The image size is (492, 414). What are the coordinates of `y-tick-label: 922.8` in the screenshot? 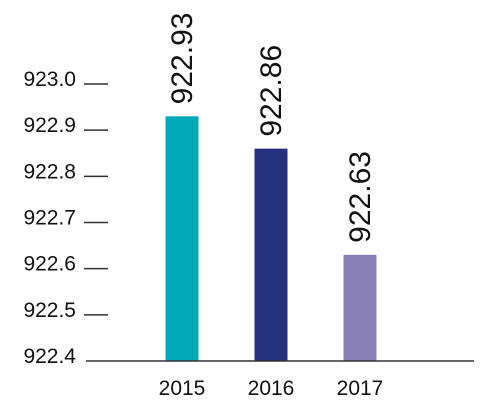 It's located at (49, 171).